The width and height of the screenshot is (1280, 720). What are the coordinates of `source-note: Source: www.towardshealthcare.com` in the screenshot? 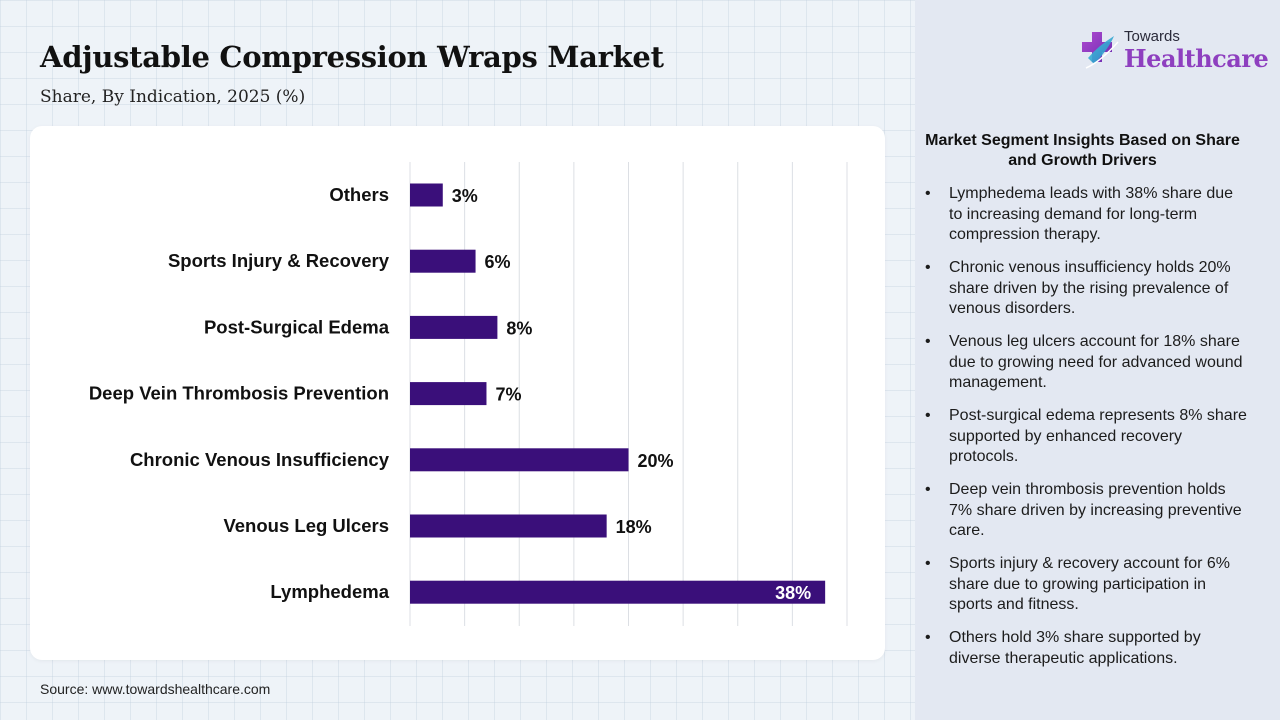 It's located at (155, 689).